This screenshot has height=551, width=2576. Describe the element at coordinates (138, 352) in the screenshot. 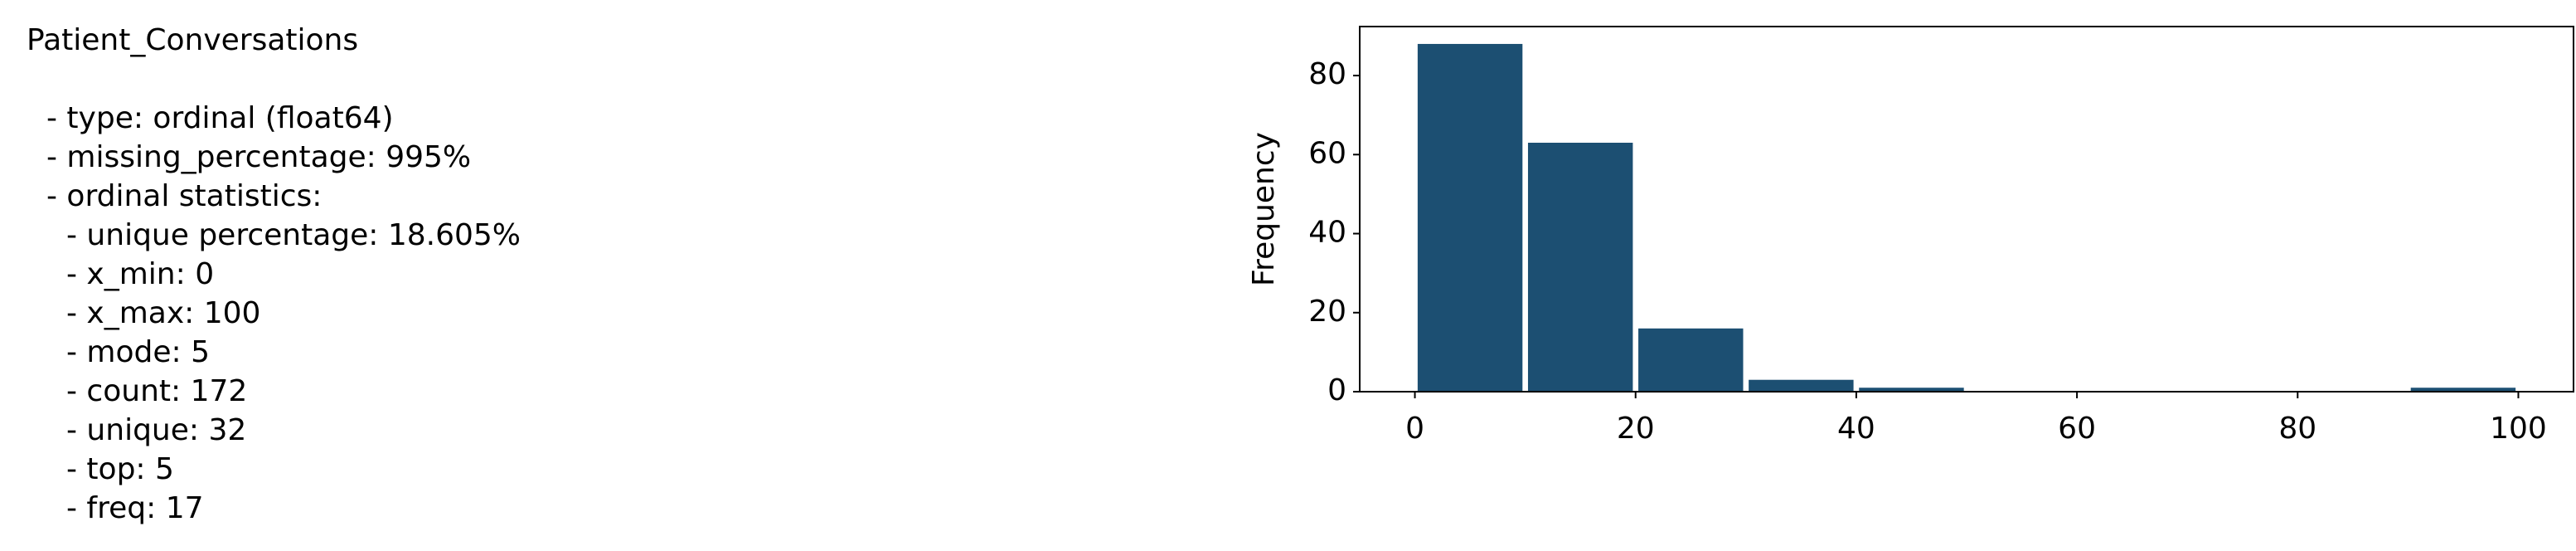

I see `ordinal-stat-line: - mode: 5` at that location.